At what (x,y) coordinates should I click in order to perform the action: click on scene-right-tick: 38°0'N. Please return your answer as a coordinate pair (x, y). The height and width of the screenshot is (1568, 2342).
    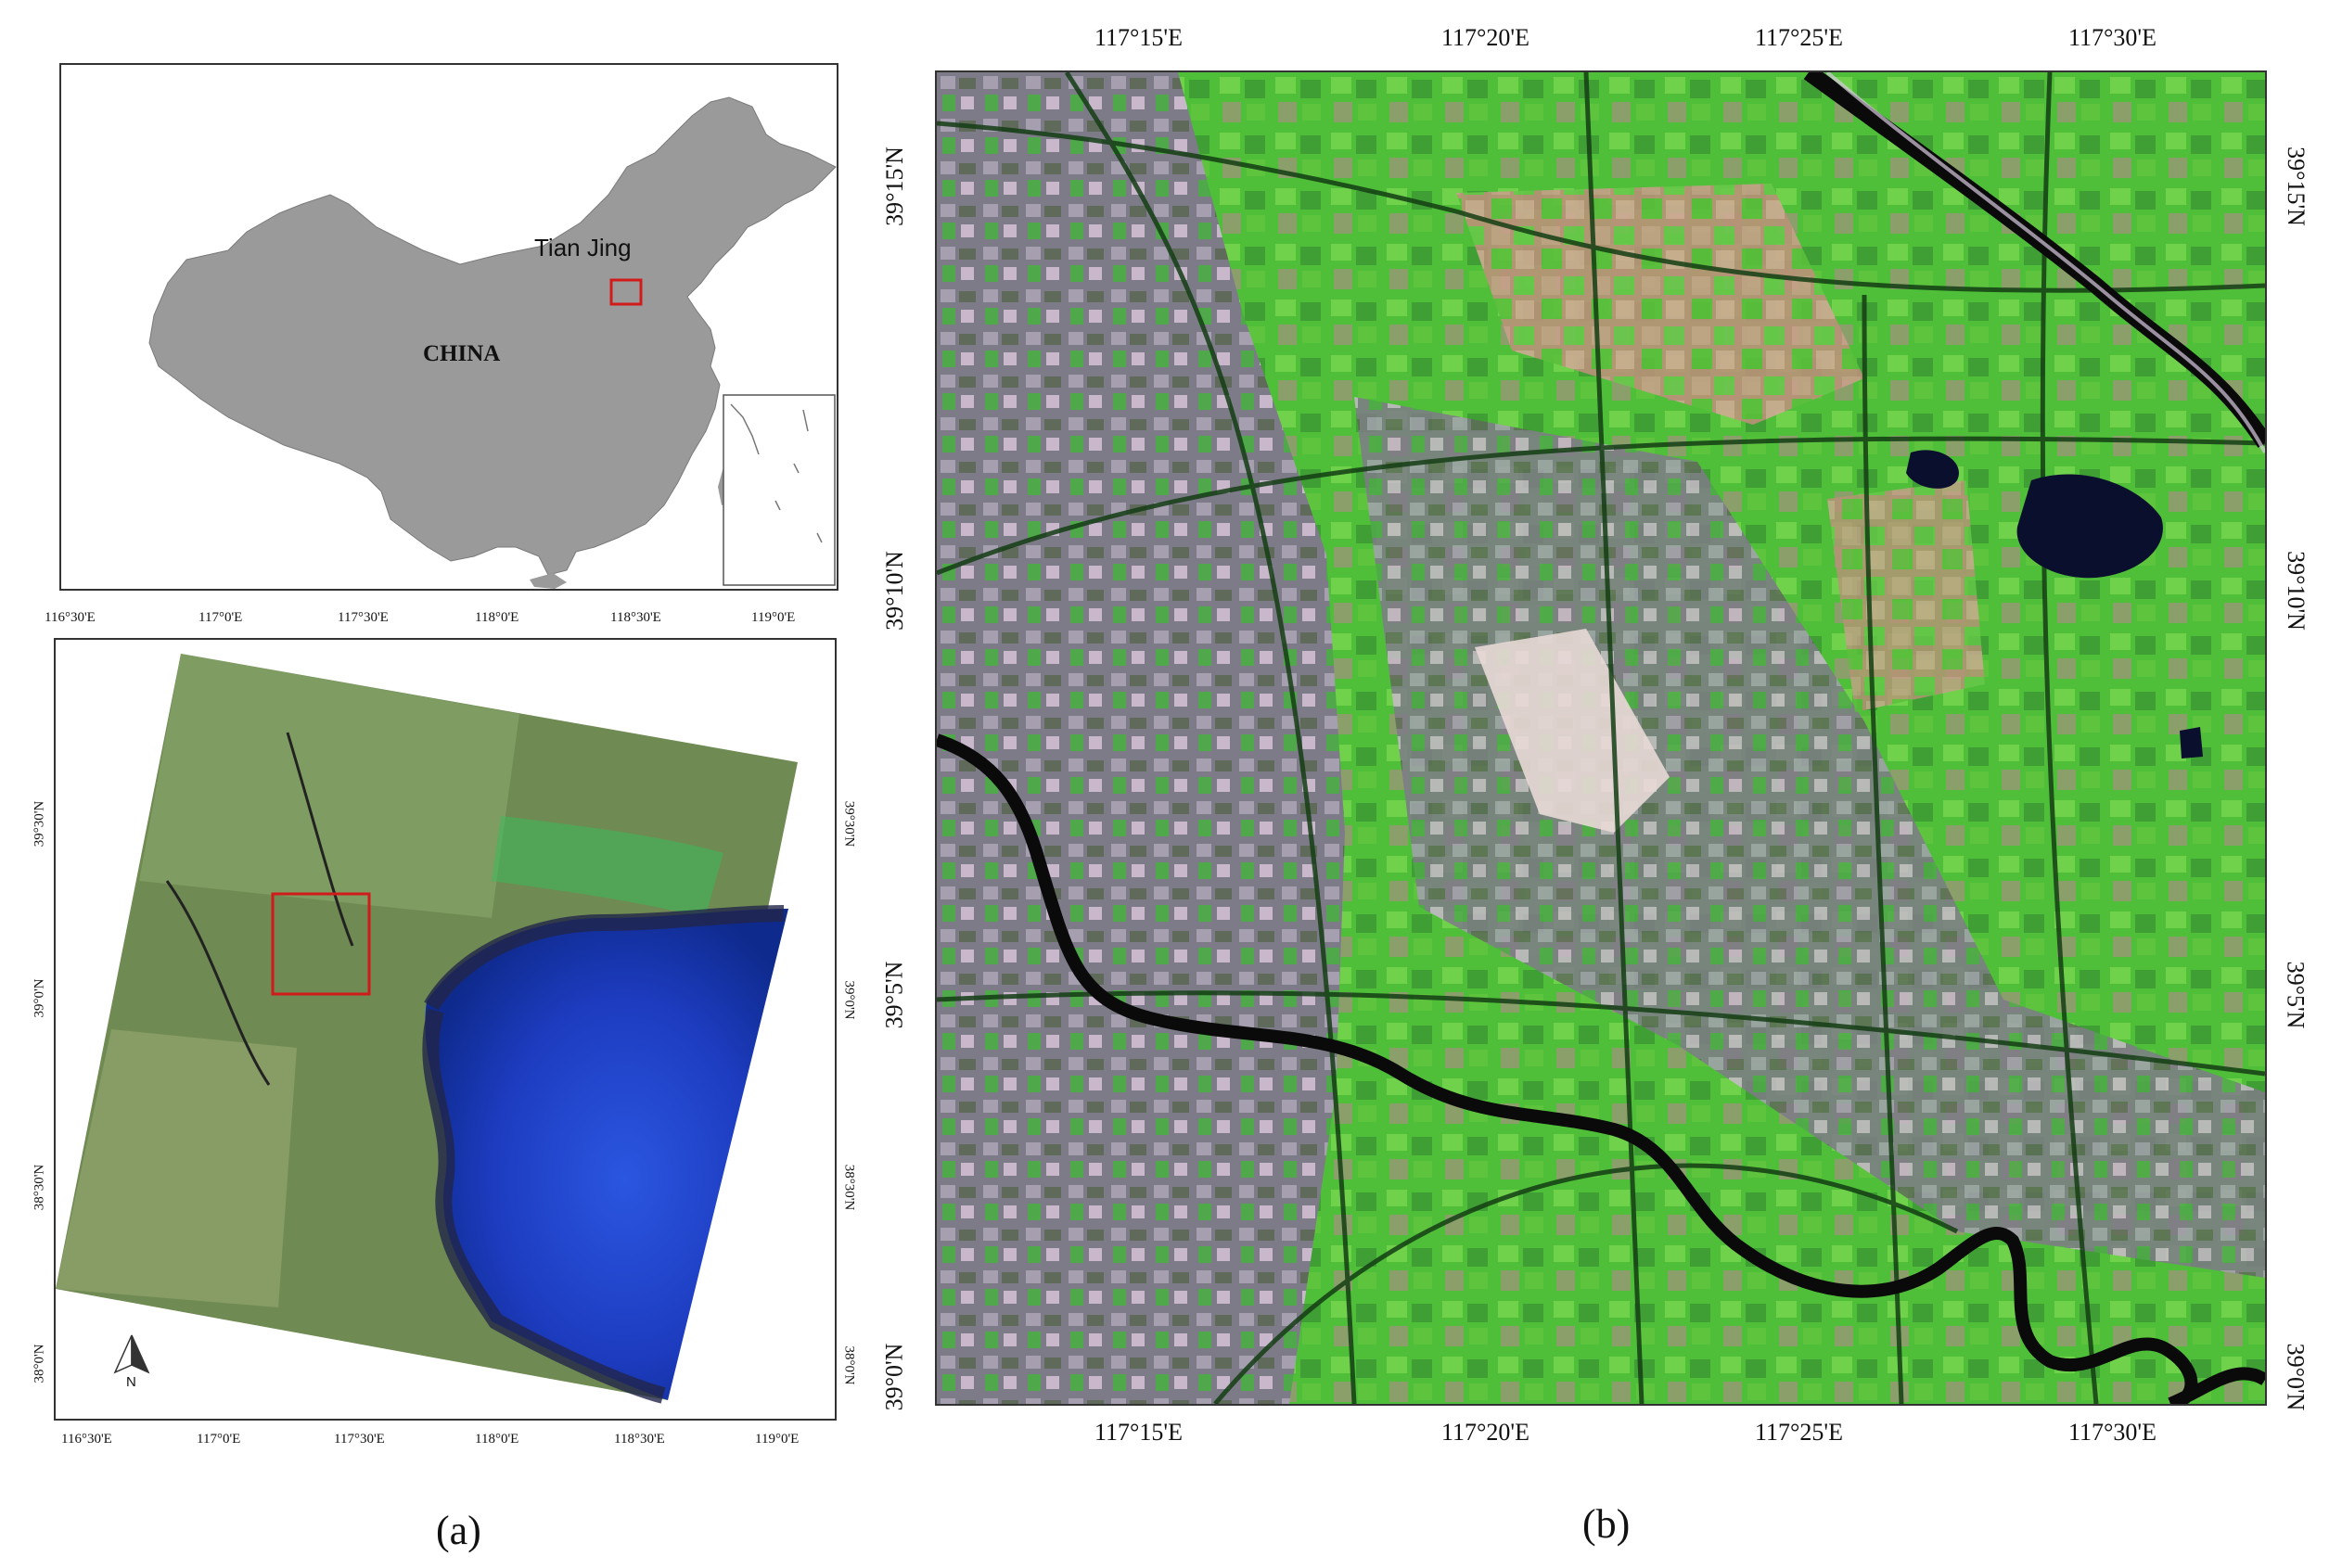
    Looking at the image, I should click on (849, 1365).